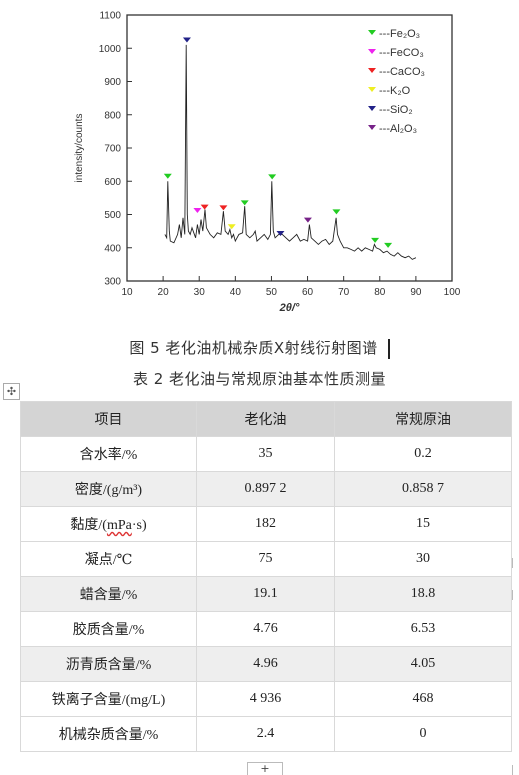  Describe the element at coordinates (112, 215) in the screenshot. I see `y-tick-label: 500` at that location.